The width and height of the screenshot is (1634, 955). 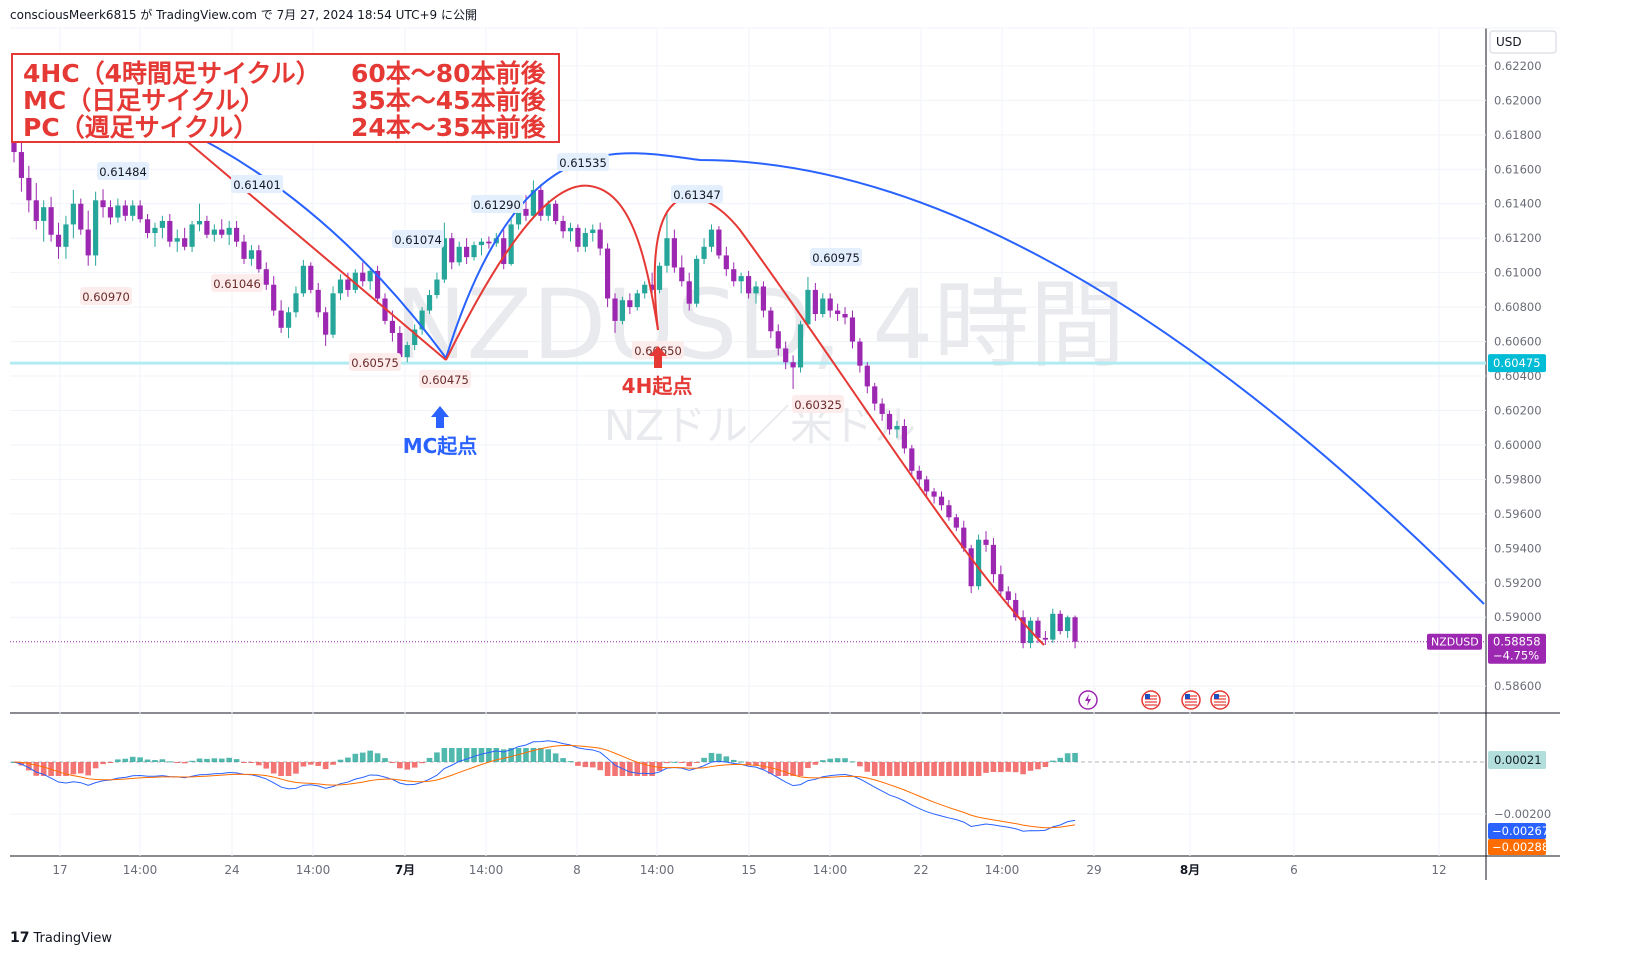 I want to click on macd-hist-value: 0.00021, so click(x=1518, y=760).